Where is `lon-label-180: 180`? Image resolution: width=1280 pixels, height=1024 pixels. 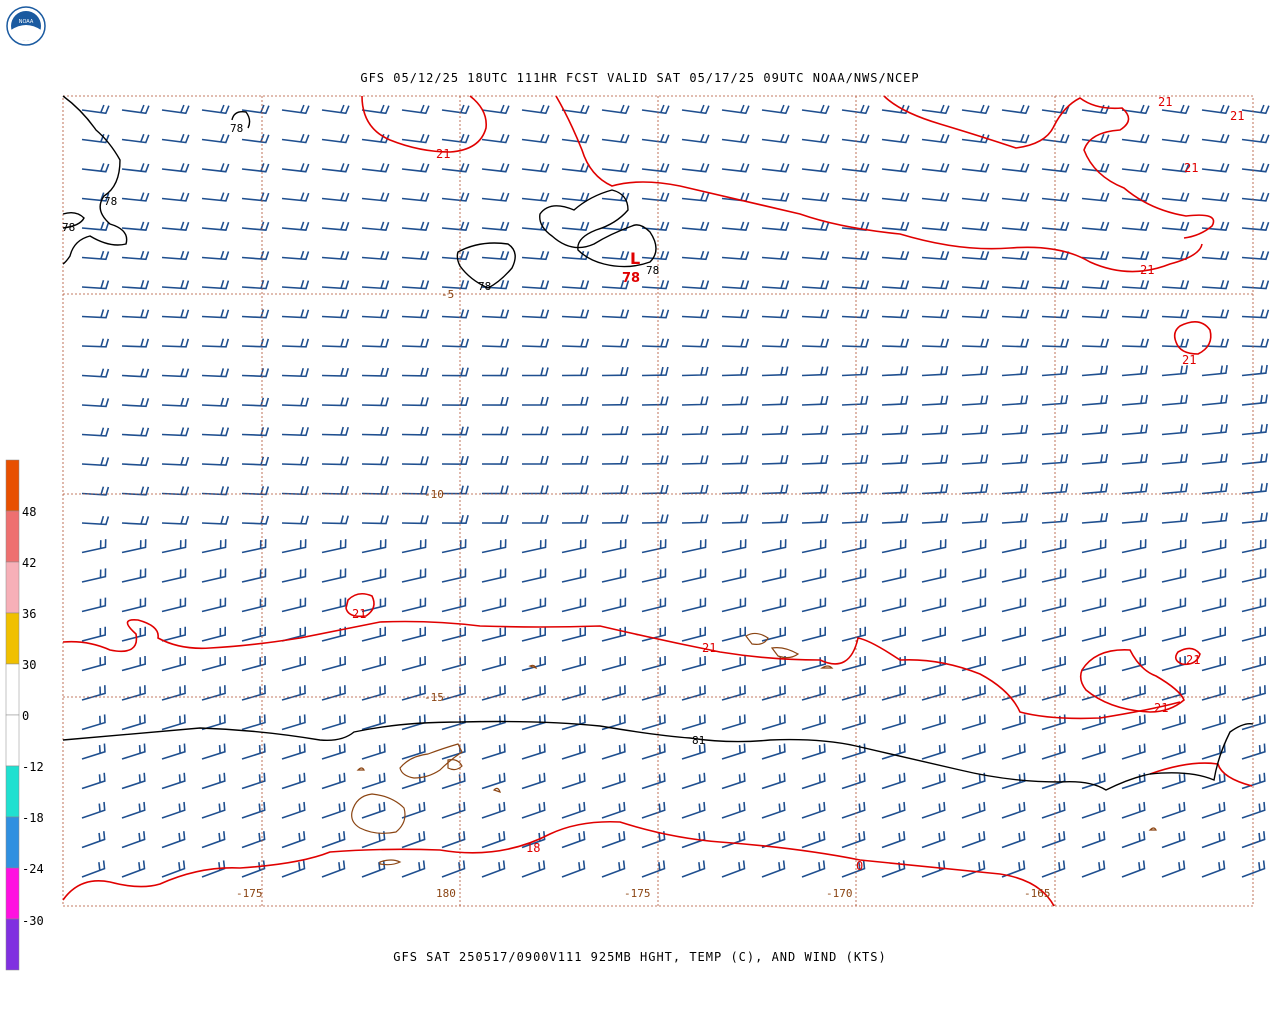
lon-label-180: 180 is located at coordinates (446, 893).